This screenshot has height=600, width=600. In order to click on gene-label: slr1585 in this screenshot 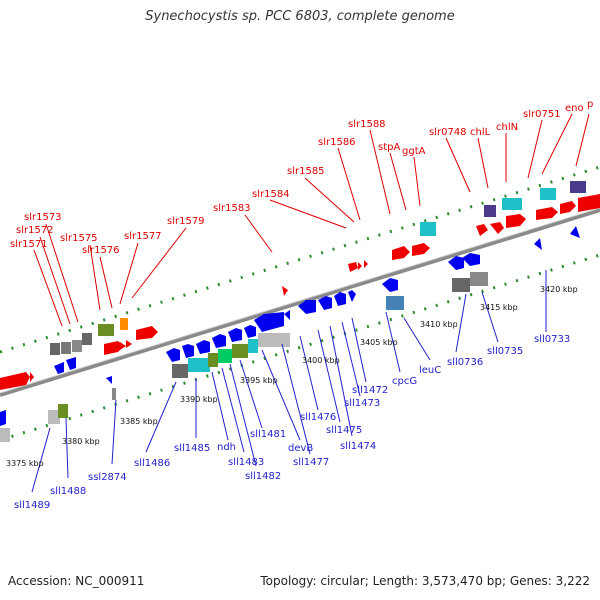, I will do `click(306, 171)`.